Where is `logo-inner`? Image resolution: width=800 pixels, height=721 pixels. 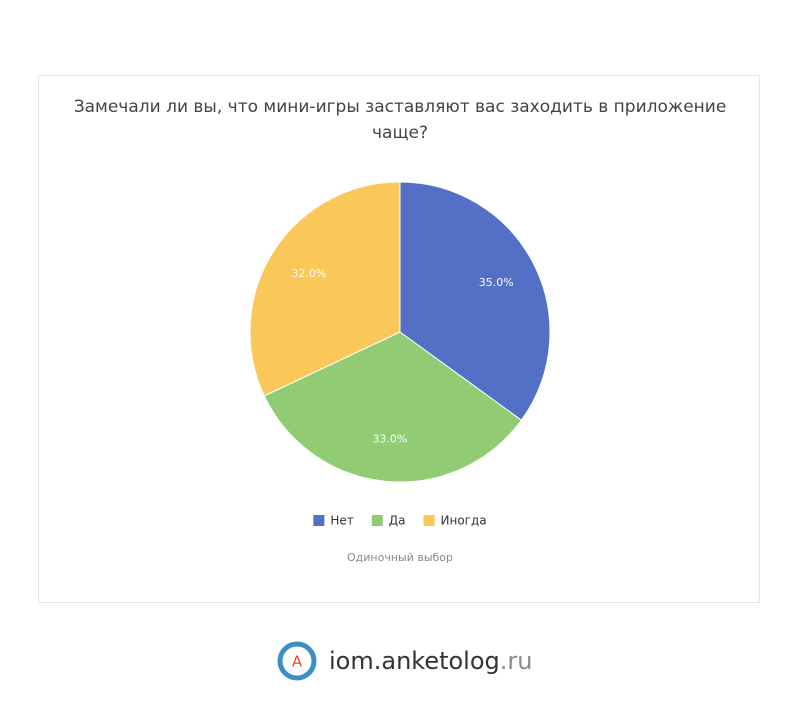 logo-inner is located at coordinates (297, 661).